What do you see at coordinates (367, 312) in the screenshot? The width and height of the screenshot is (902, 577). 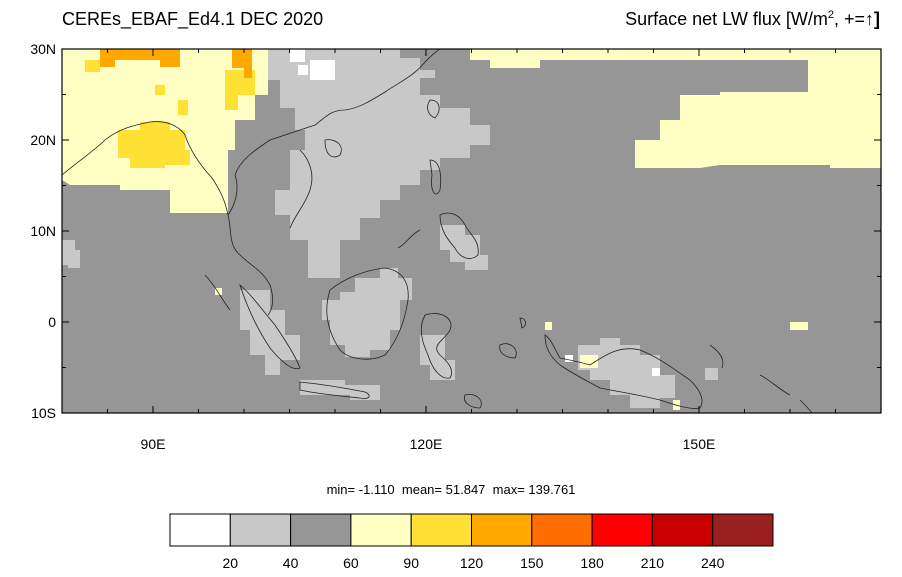 I see `region-borneo-light-gray` at bounding box center [367, 312].